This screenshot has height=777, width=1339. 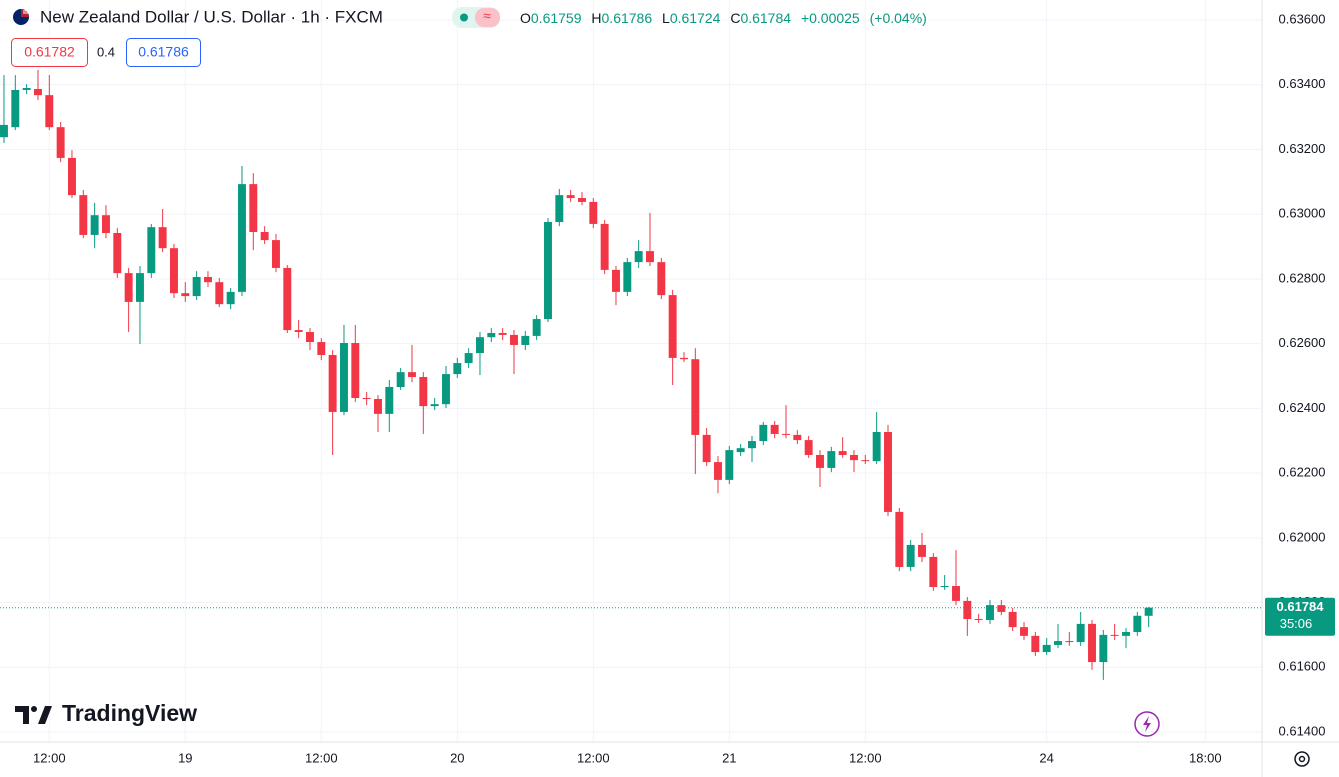 What do you see at coordinates (627, 18) in the screenshot?
I see `high-value: 0.61786` at bounding box center [627, 18].